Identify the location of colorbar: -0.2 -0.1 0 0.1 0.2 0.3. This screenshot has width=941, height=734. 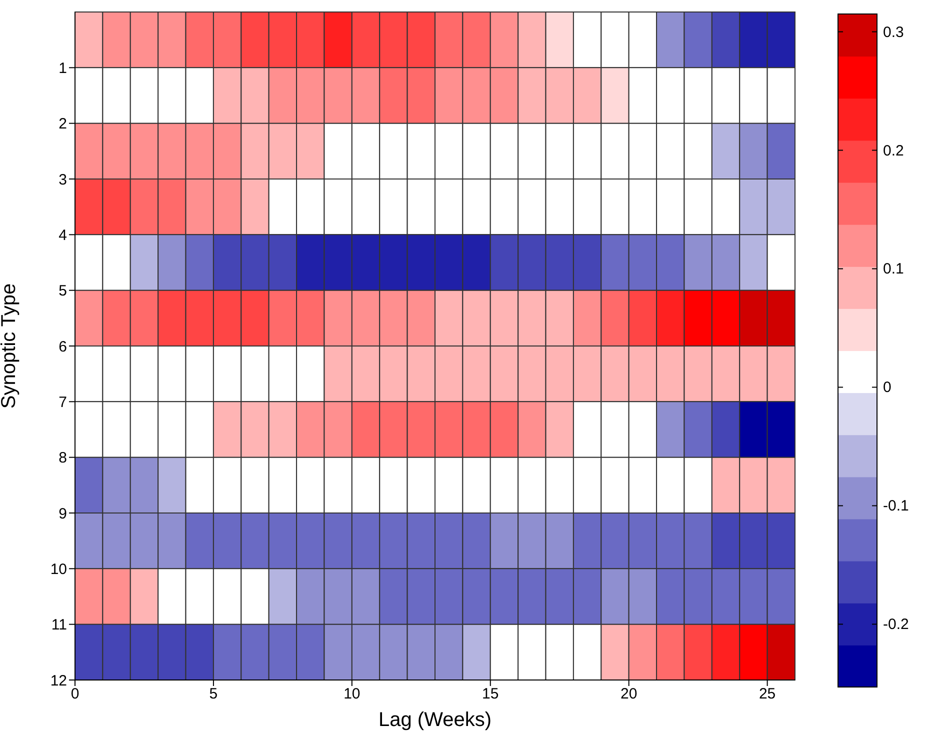
(888, 367).